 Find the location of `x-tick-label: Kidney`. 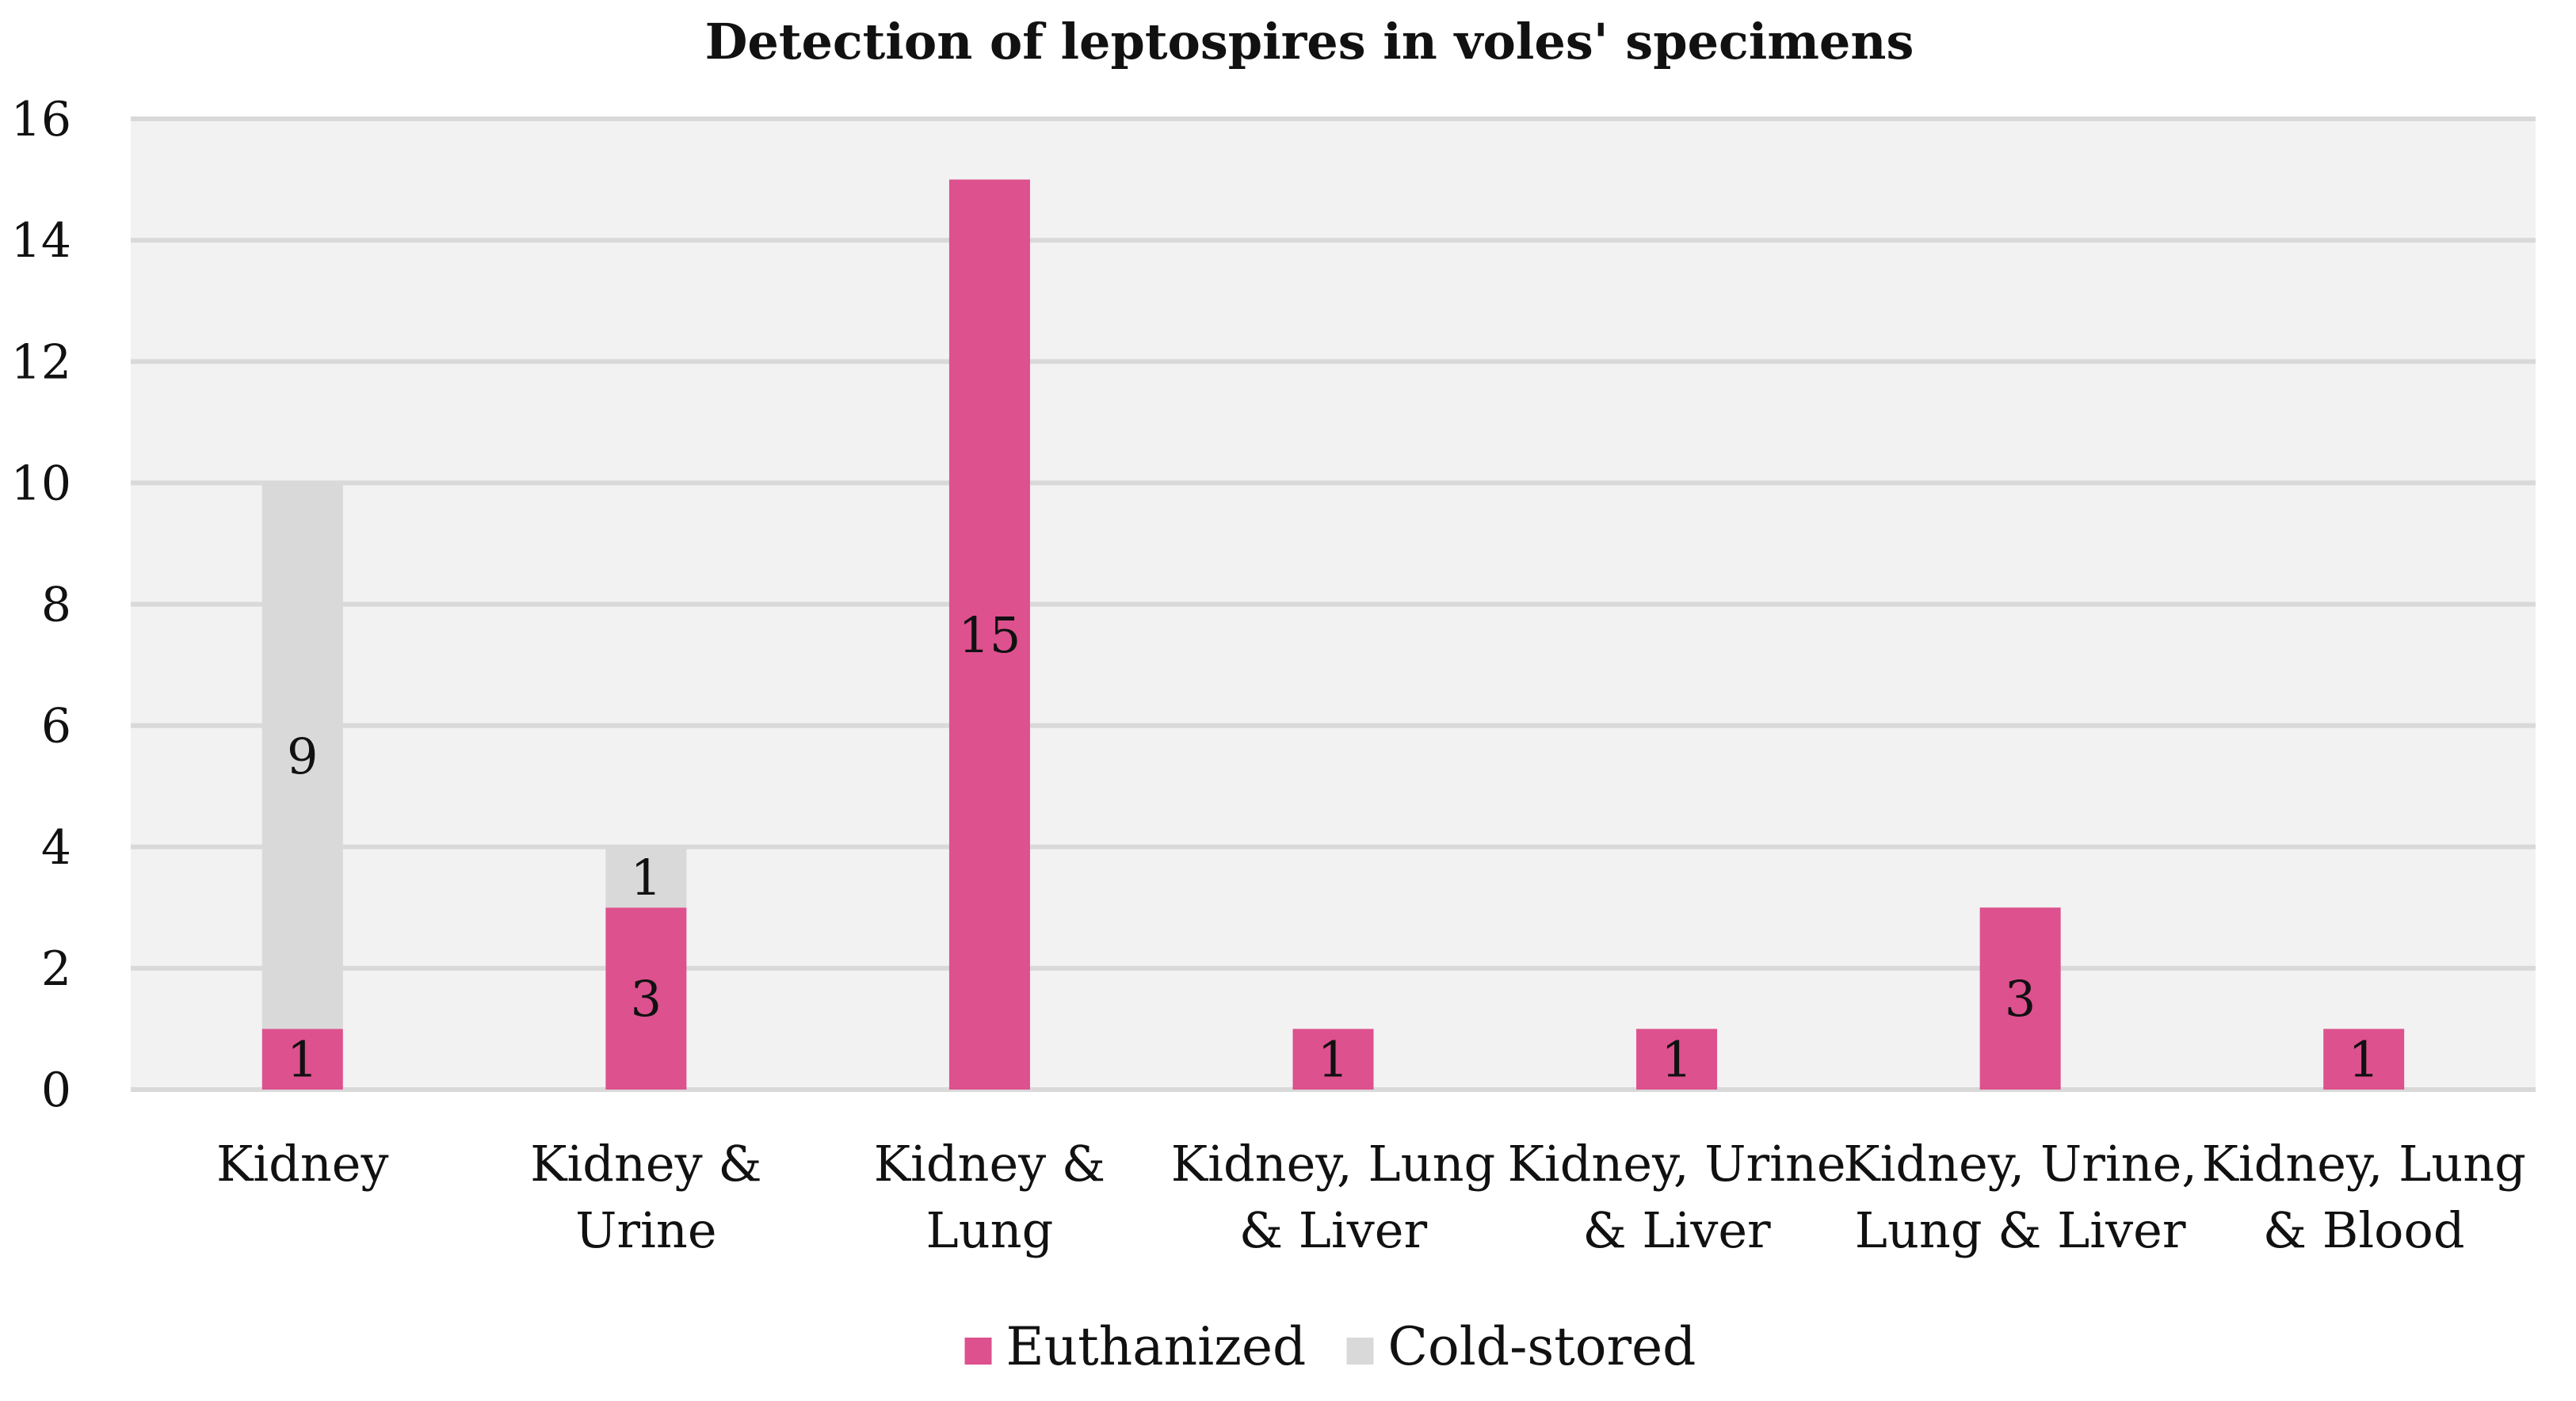

x-tick-label: Kidney is located at coordinates (302, 1164).